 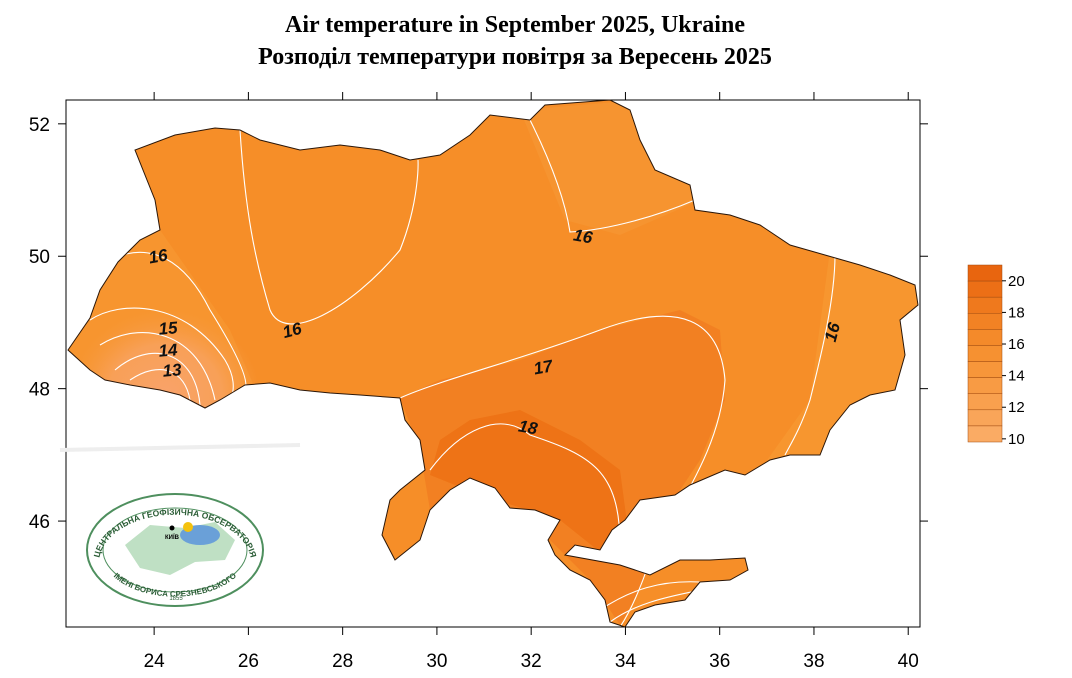 I want to click on x-tick-label: 40, so click(x=908, y=661).